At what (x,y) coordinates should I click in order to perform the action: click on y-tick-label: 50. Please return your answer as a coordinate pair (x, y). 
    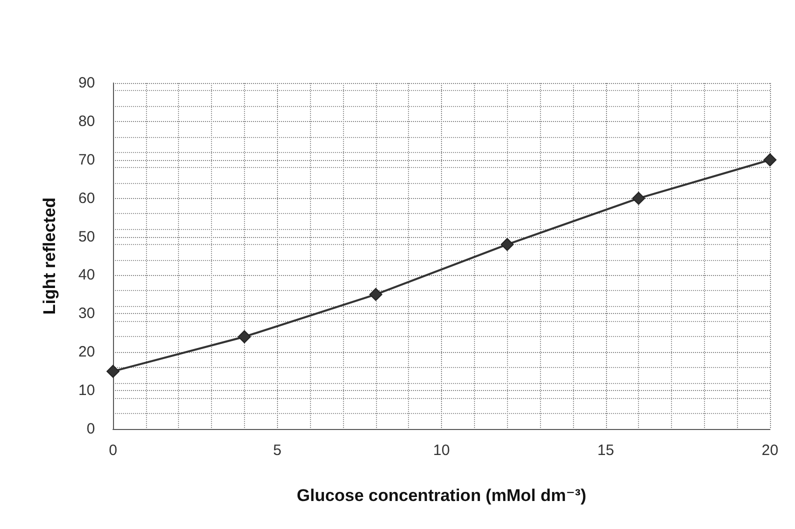
    Looking at the image, I should click on (86, 237).